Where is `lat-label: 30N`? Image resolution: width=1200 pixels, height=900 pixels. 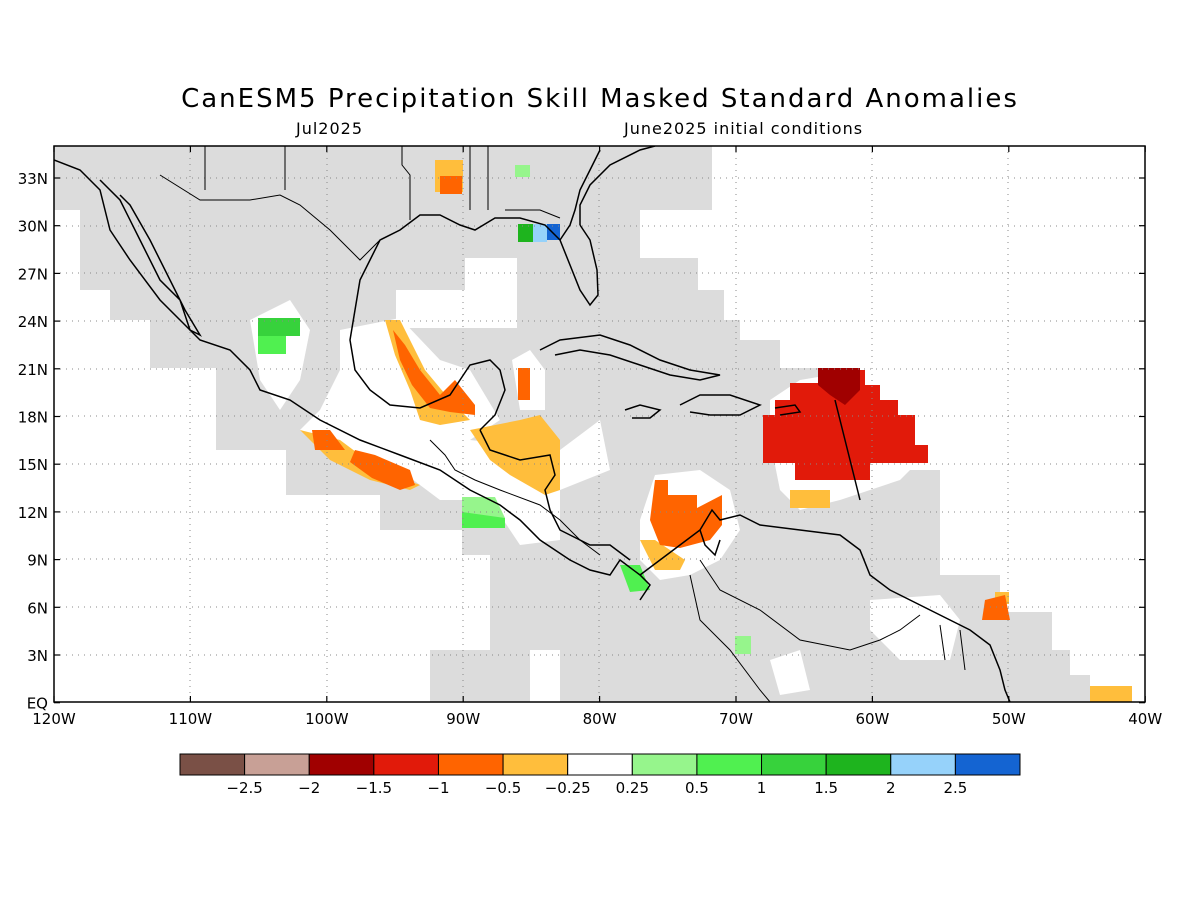 lat-label: 30N is located at coordinates (33, 227).